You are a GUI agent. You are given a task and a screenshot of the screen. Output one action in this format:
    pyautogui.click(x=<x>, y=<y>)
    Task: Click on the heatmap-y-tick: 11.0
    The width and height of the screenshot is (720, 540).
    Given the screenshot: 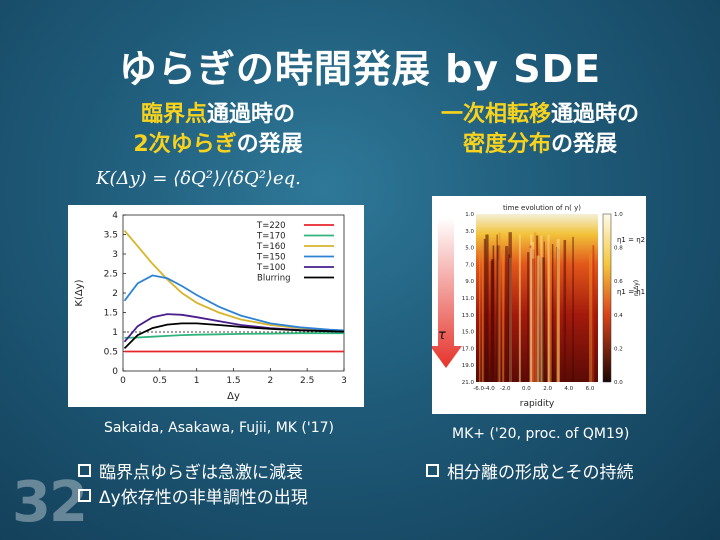 What is the action you would take?
    pyautogui.click(x=468, y=299)
    